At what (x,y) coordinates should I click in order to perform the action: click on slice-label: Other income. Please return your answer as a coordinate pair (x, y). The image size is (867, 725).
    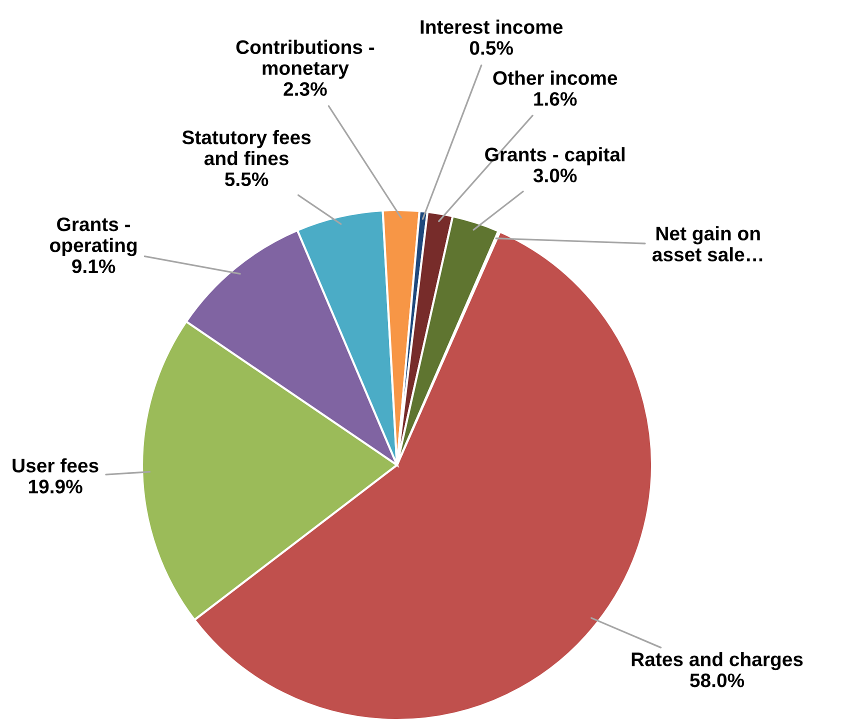
    Looking at the image, I should click on (555, 77).